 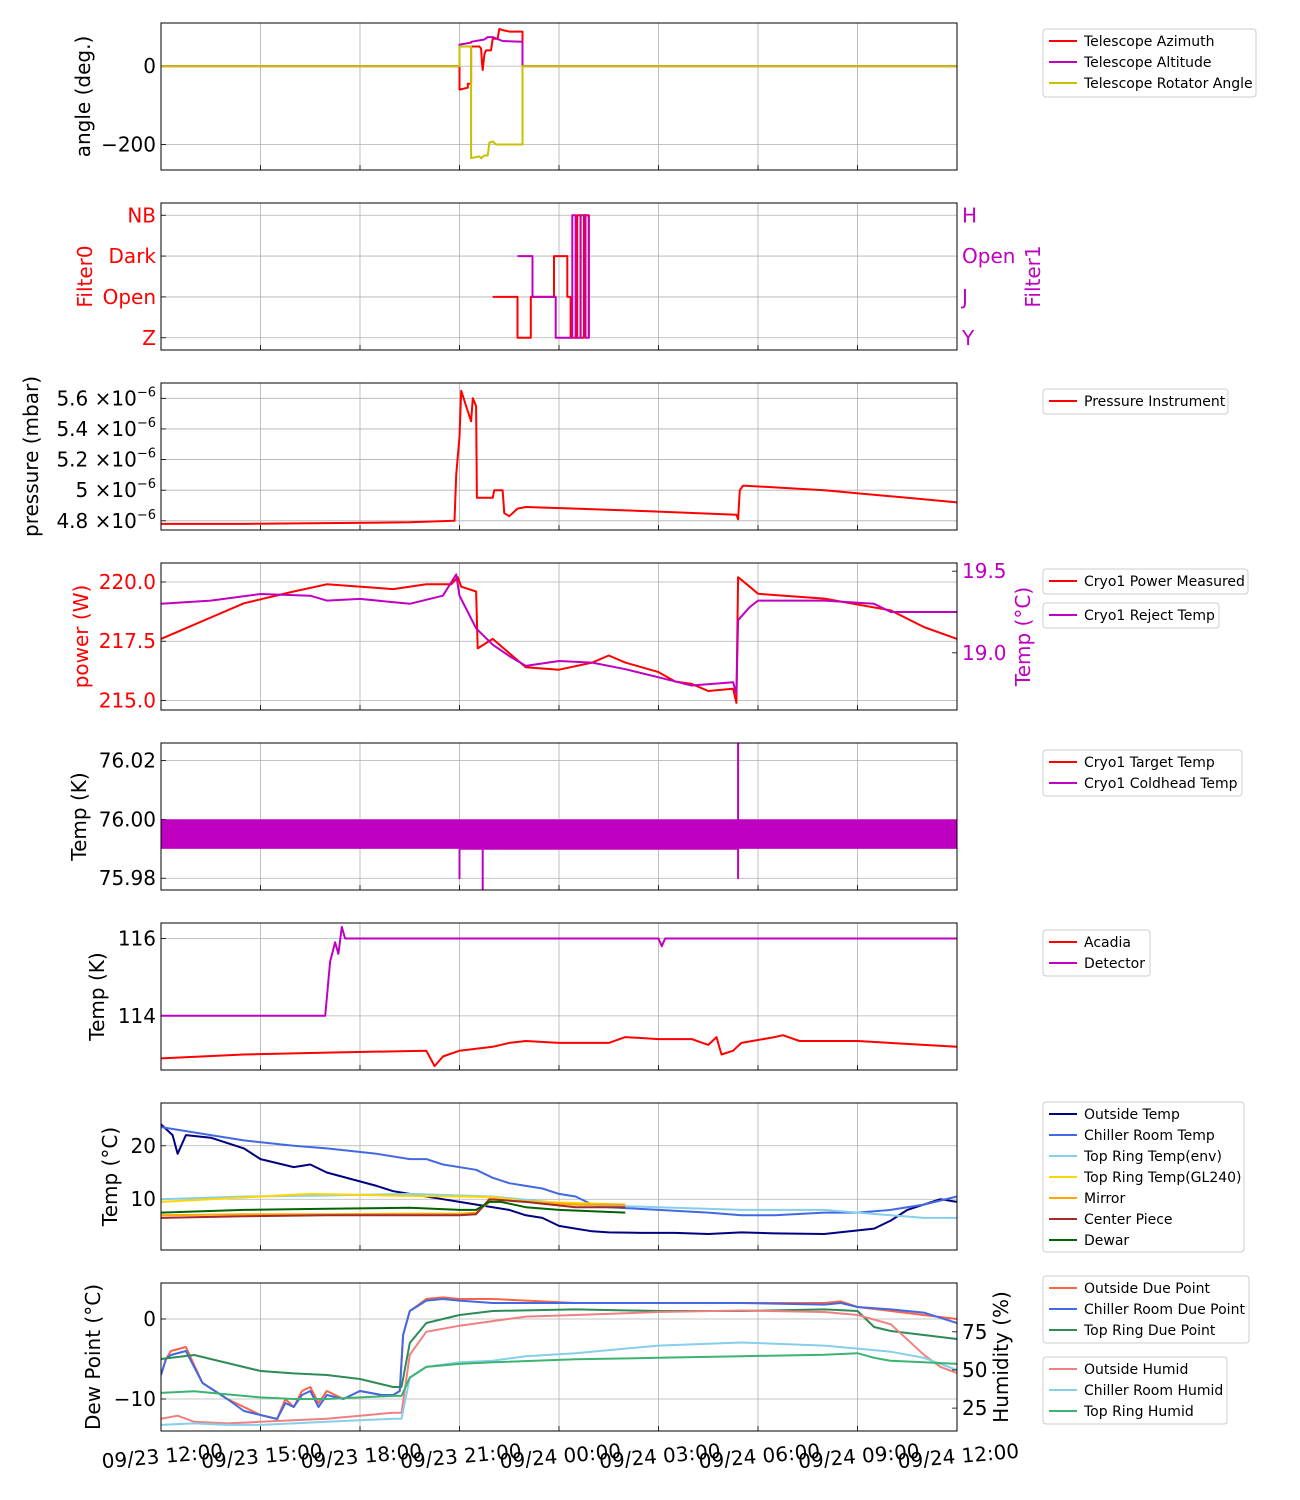 I want to click on y-tick-label: 217.5, so click(x=127, y=641).